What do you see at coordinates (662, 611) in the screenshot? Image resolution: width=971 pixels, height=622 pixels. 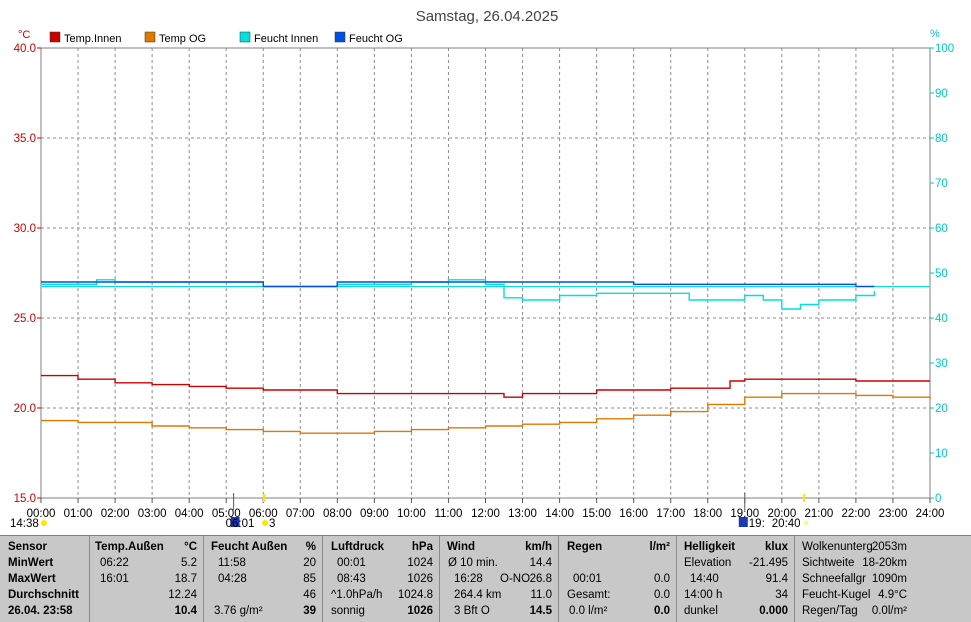 I see `rain-current-value: 0.0` at bounding box center [662, 611].